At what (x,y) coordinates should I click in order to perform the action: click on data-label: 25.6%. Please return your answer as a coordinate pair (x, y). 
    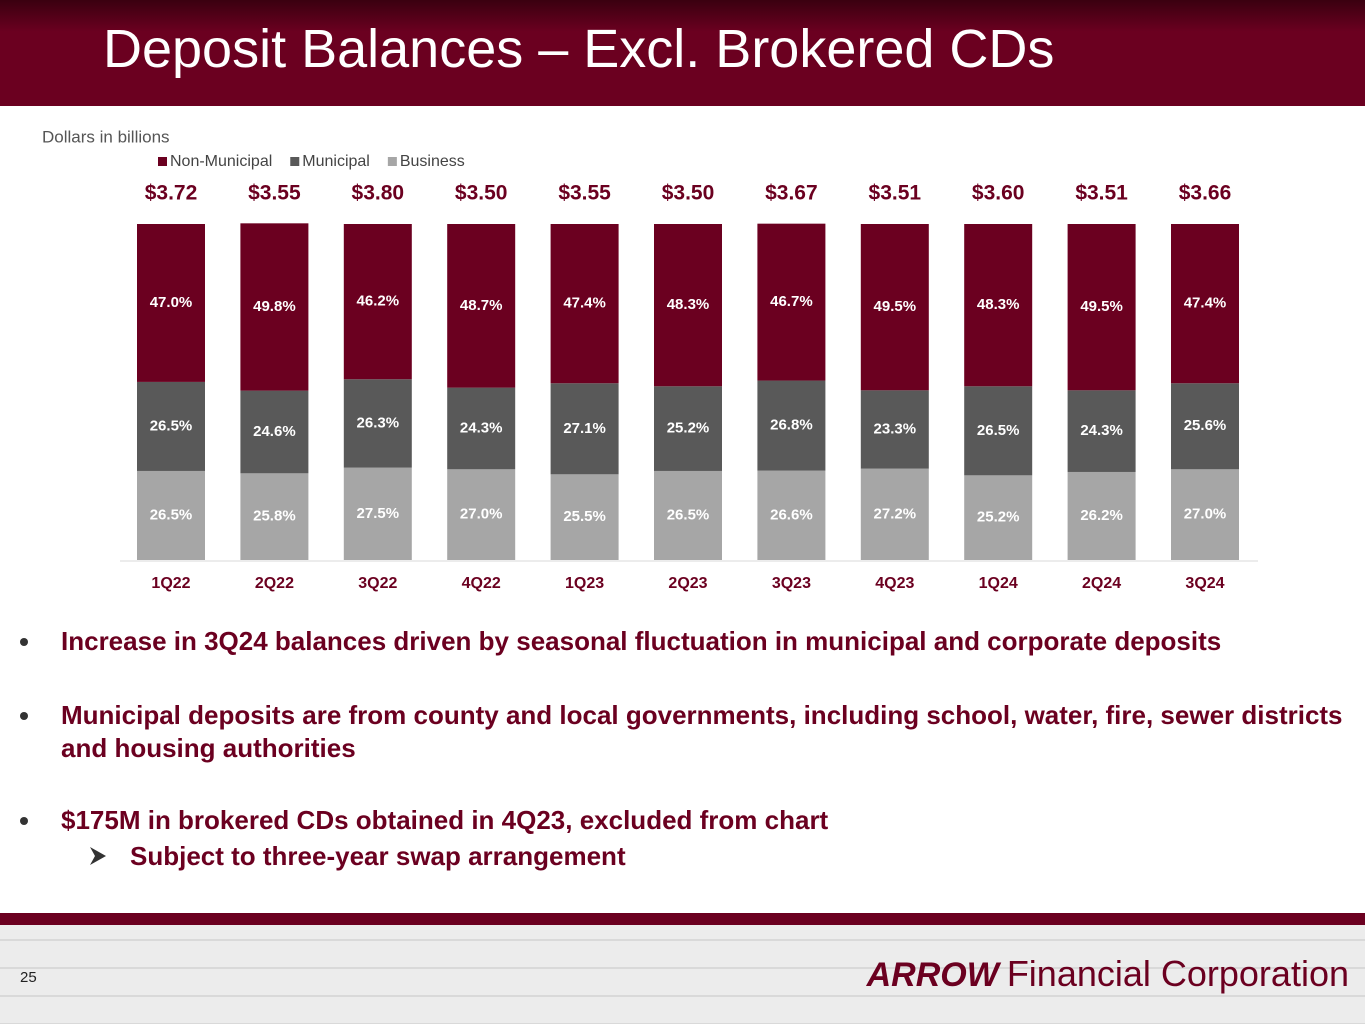
    Looking at the image, I should click on (1205, 425).